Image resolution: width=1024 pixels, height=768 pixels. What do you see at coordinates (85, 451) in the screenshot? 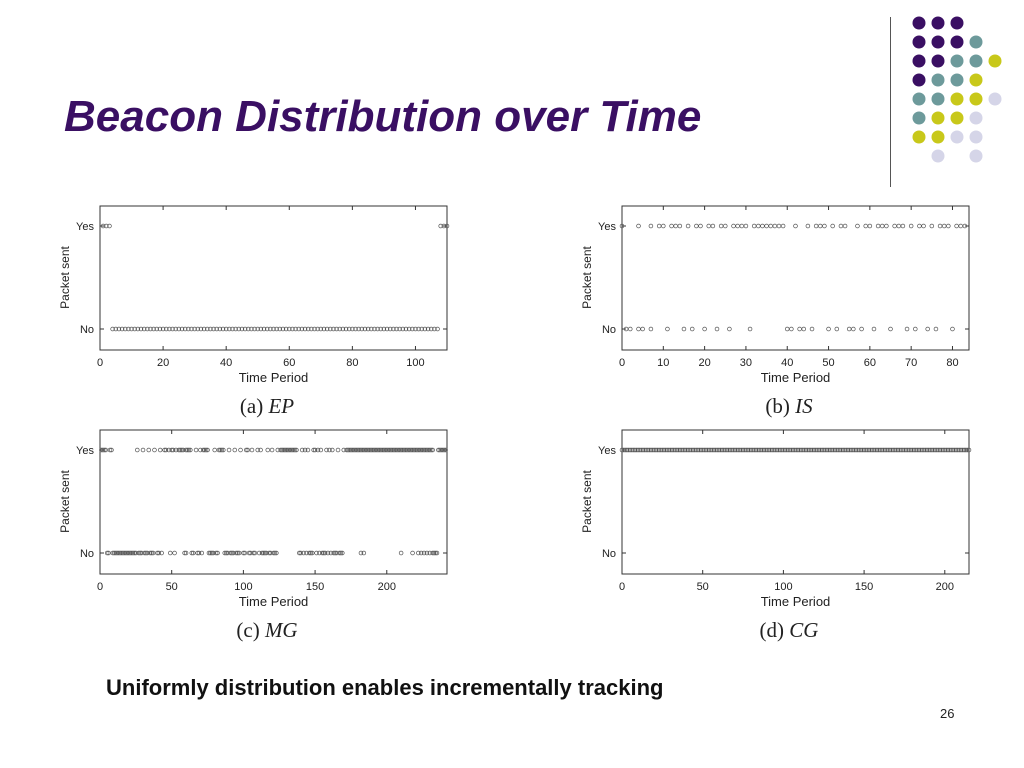
I see `y-tick-label: Yes` at bounding box center [85, 451].